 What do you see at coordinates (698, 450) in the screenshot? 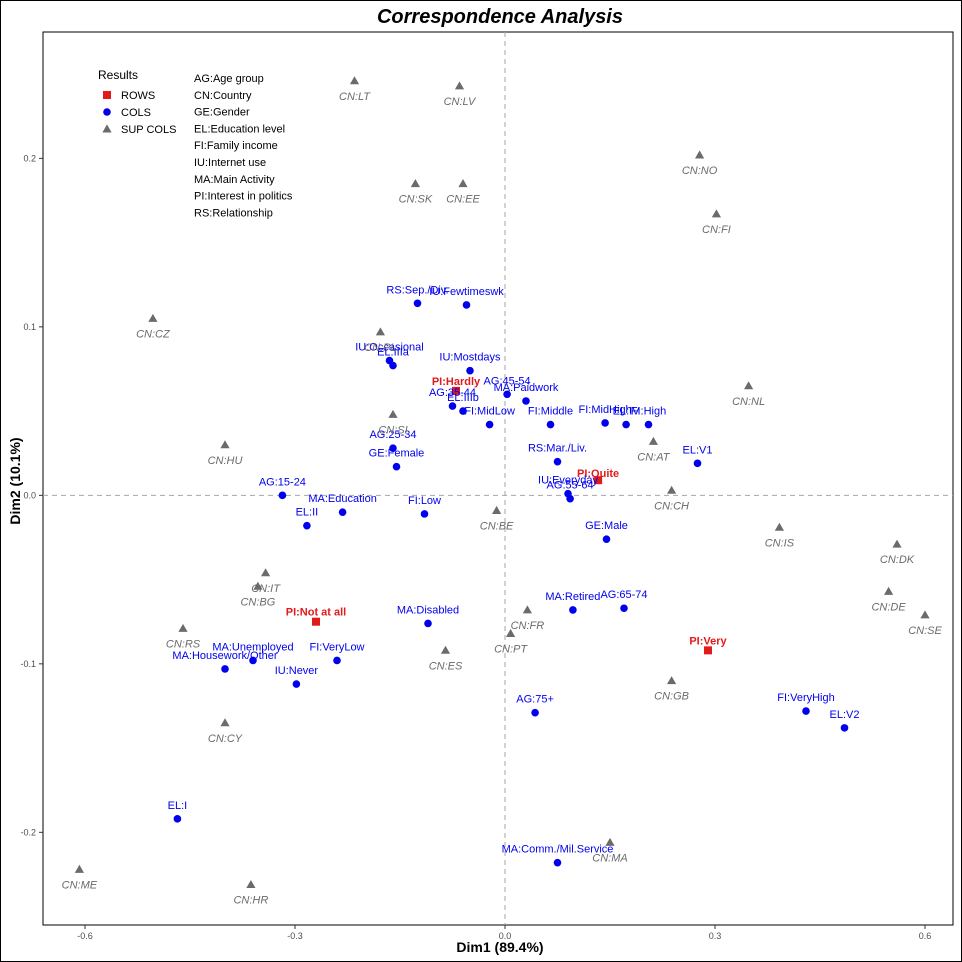
I see `point-label-el-v1: EL:V1` at bounding box center [698, 450].